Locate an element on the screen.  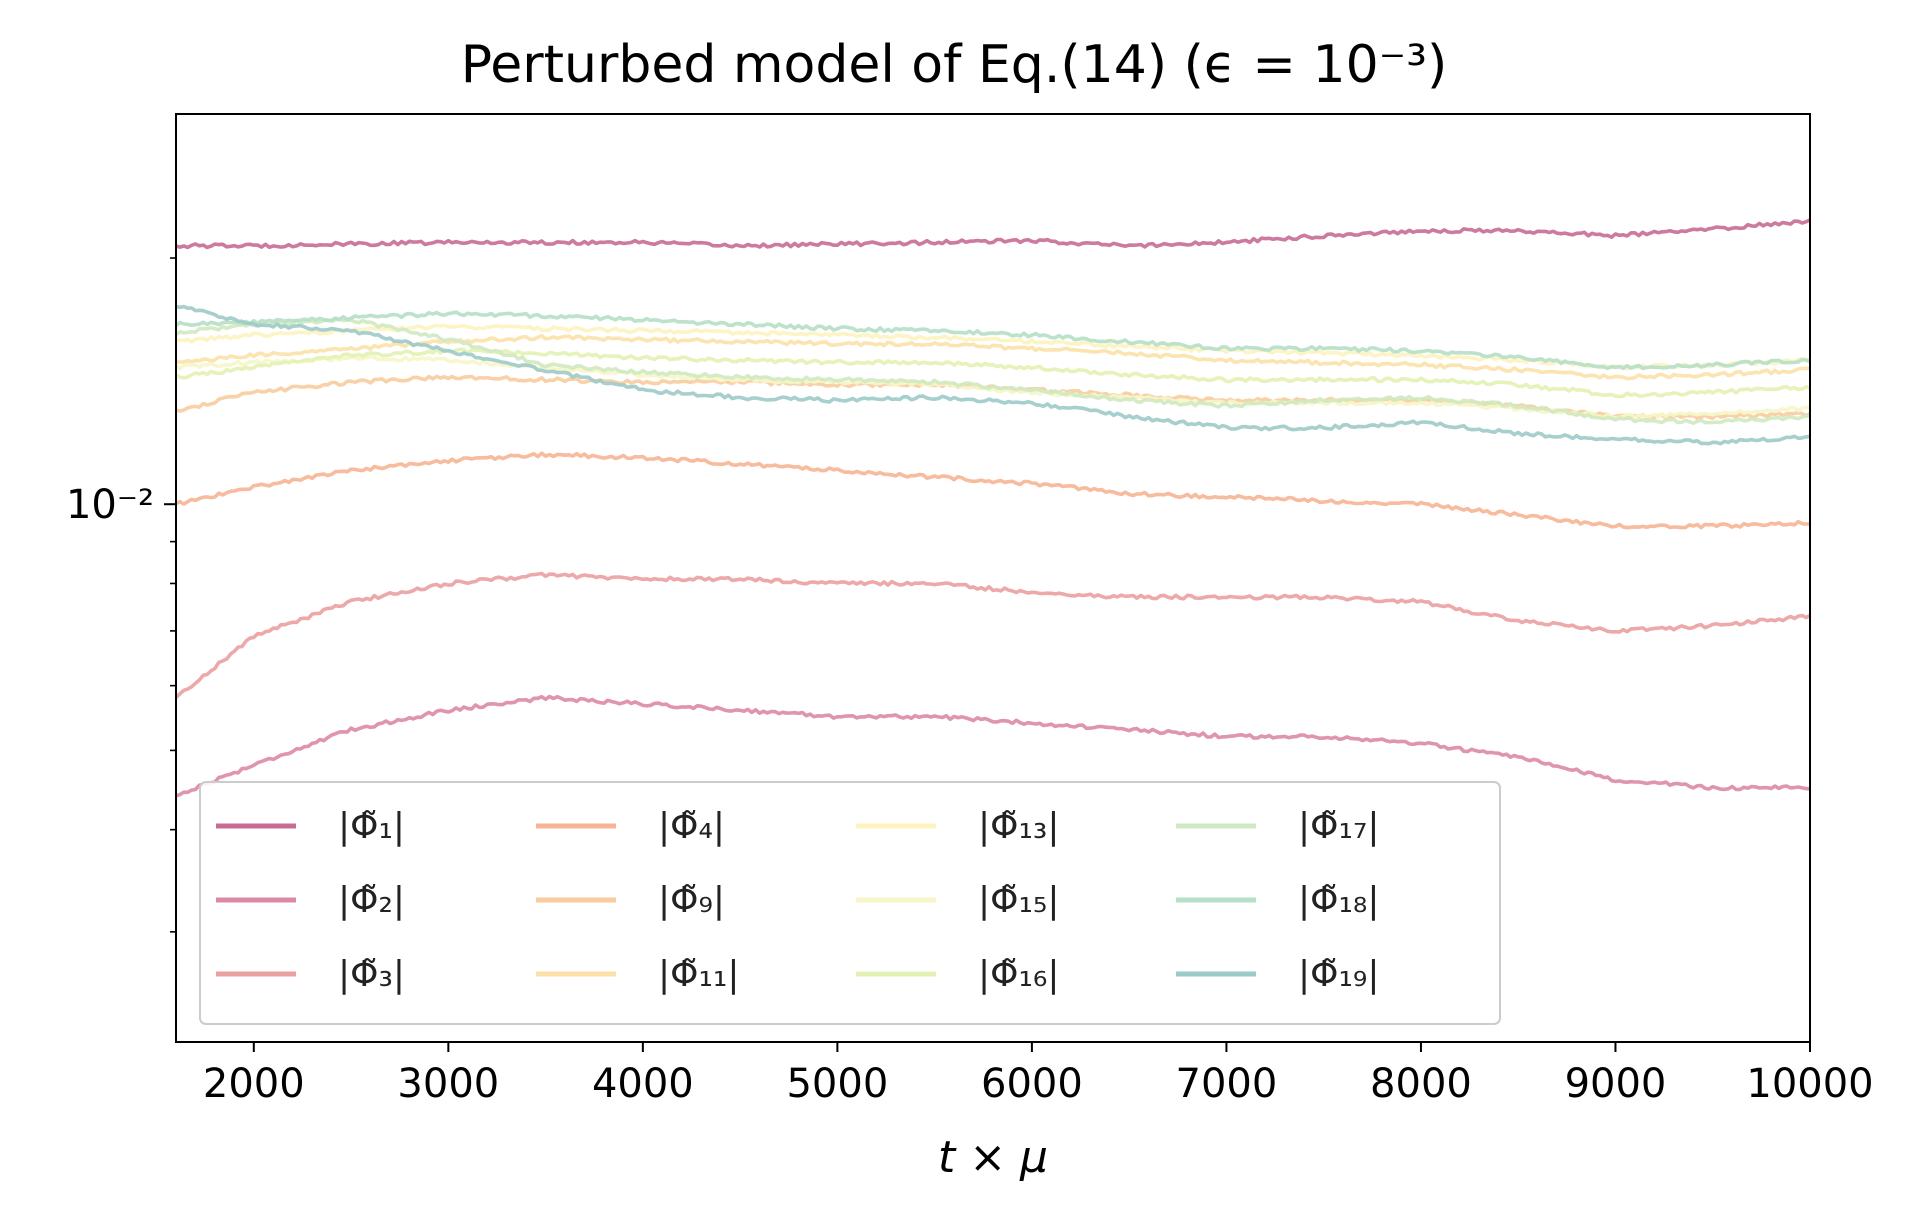
legend-label: |Φ̃₁₆| is located at coordinates (1018, 974).